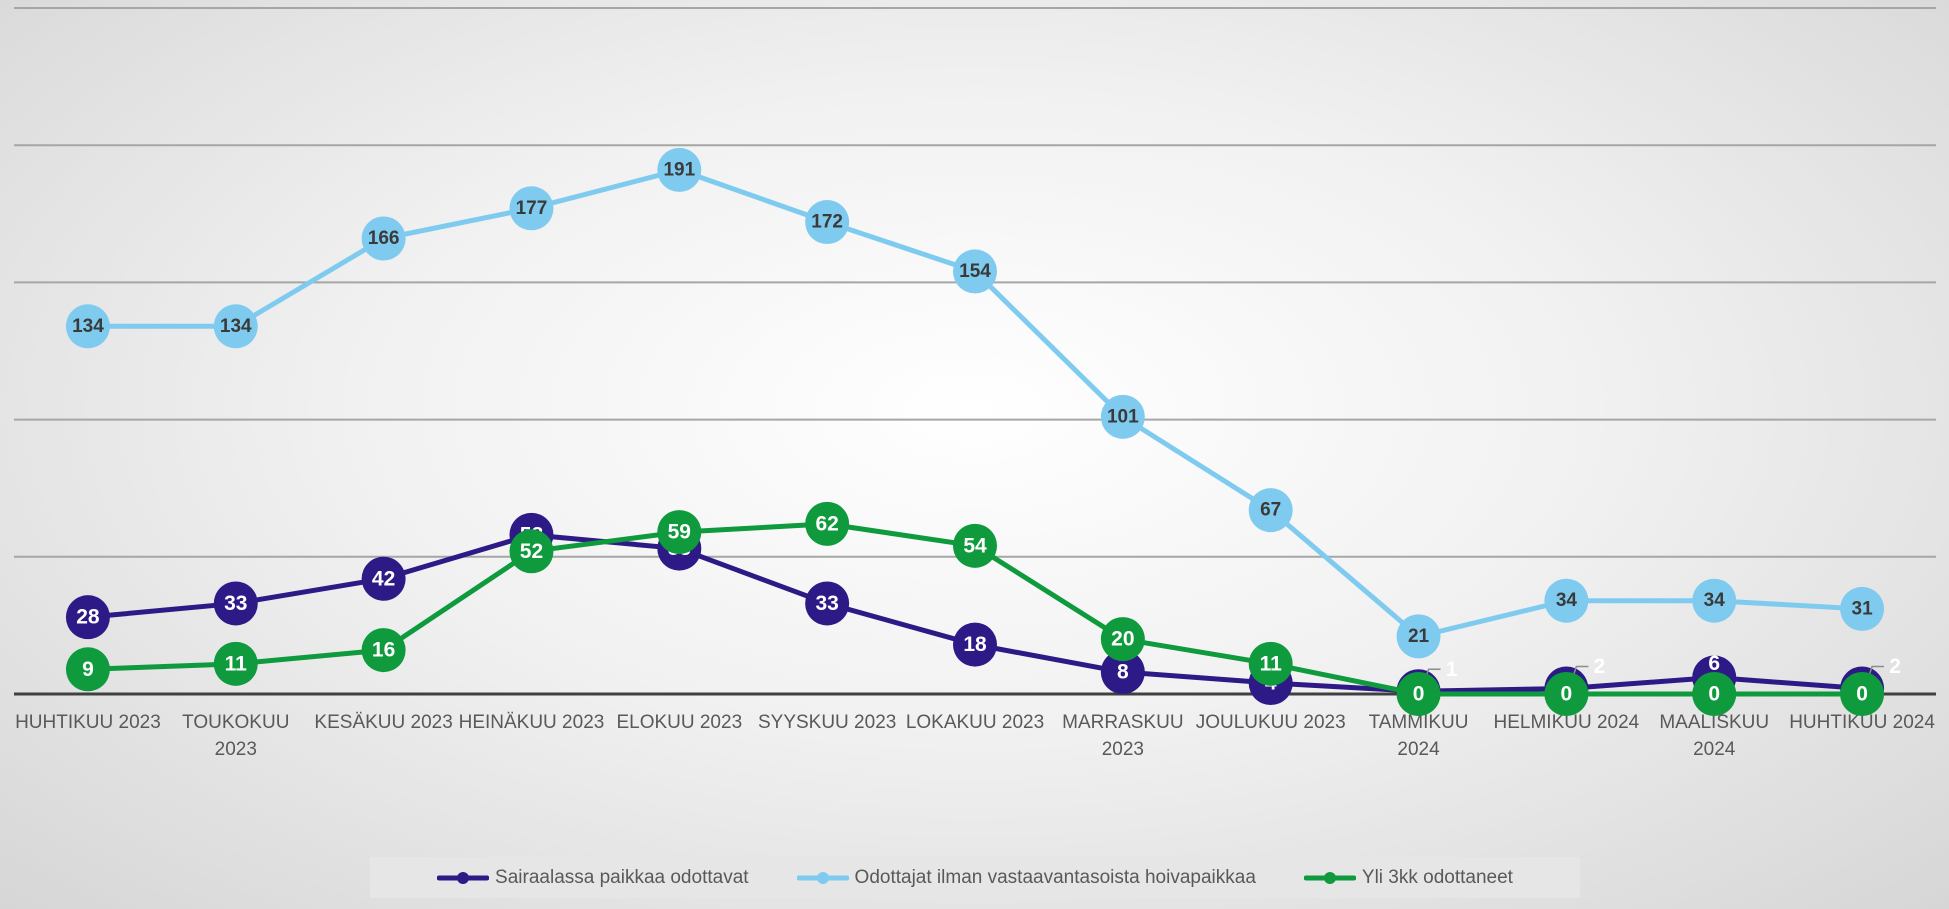 This screenshot has height=909, width=1949. I want to click on x-tick-label: SYYSKUU 2023, so click(827, 722).